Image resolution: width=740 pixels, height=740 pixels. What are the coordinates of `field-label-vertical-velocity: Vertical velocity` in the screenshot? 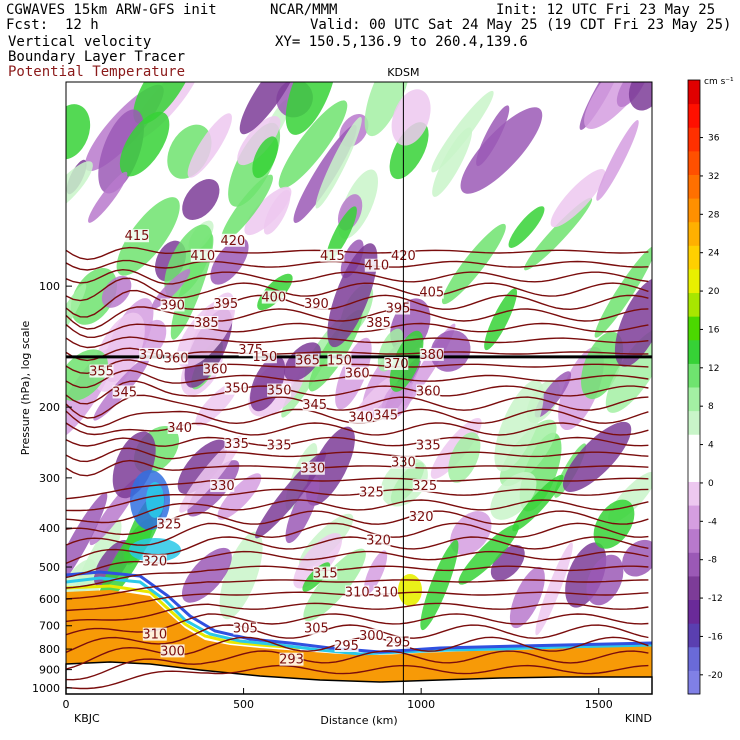 It's located at (80, 42).